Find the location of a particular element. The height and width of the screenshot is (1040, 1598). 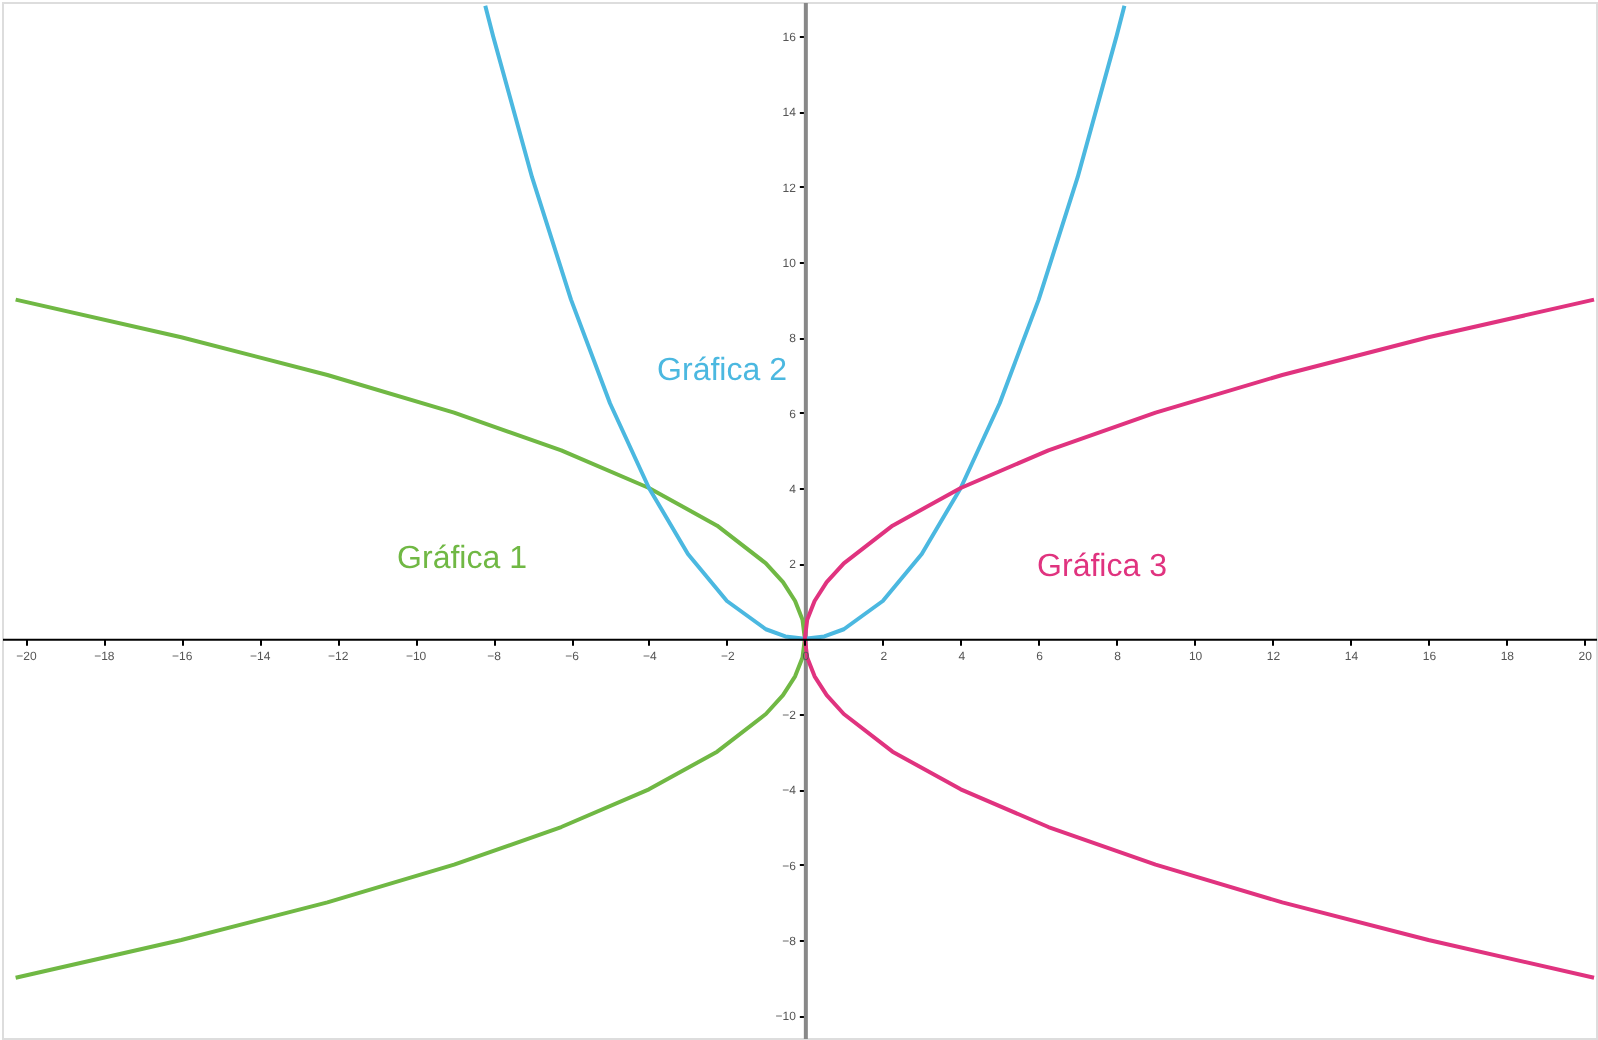

series-label: Gráfica 2 is located at coordinates (722, 371).